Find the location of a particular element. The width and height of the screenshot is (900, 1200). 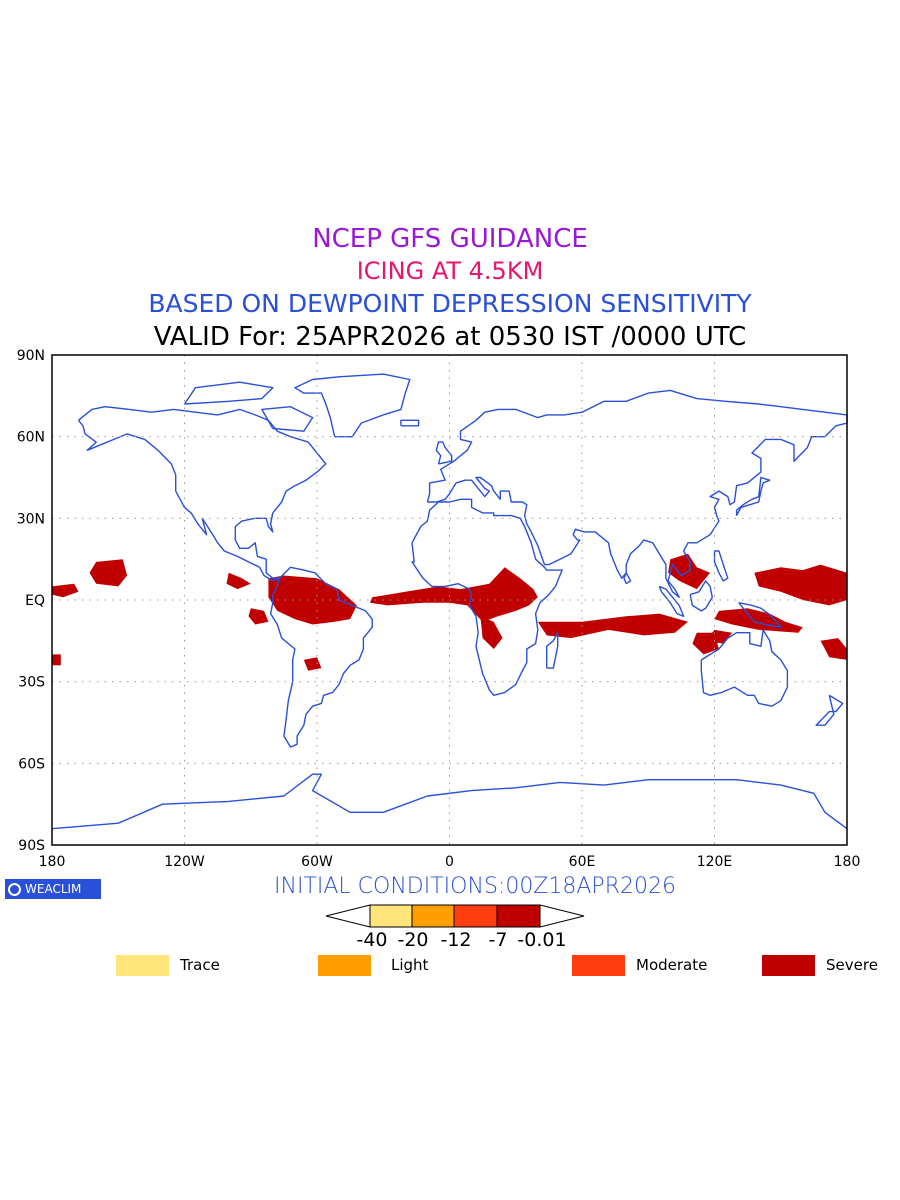

icing-severe-areas is located at coordinates (449, 612).